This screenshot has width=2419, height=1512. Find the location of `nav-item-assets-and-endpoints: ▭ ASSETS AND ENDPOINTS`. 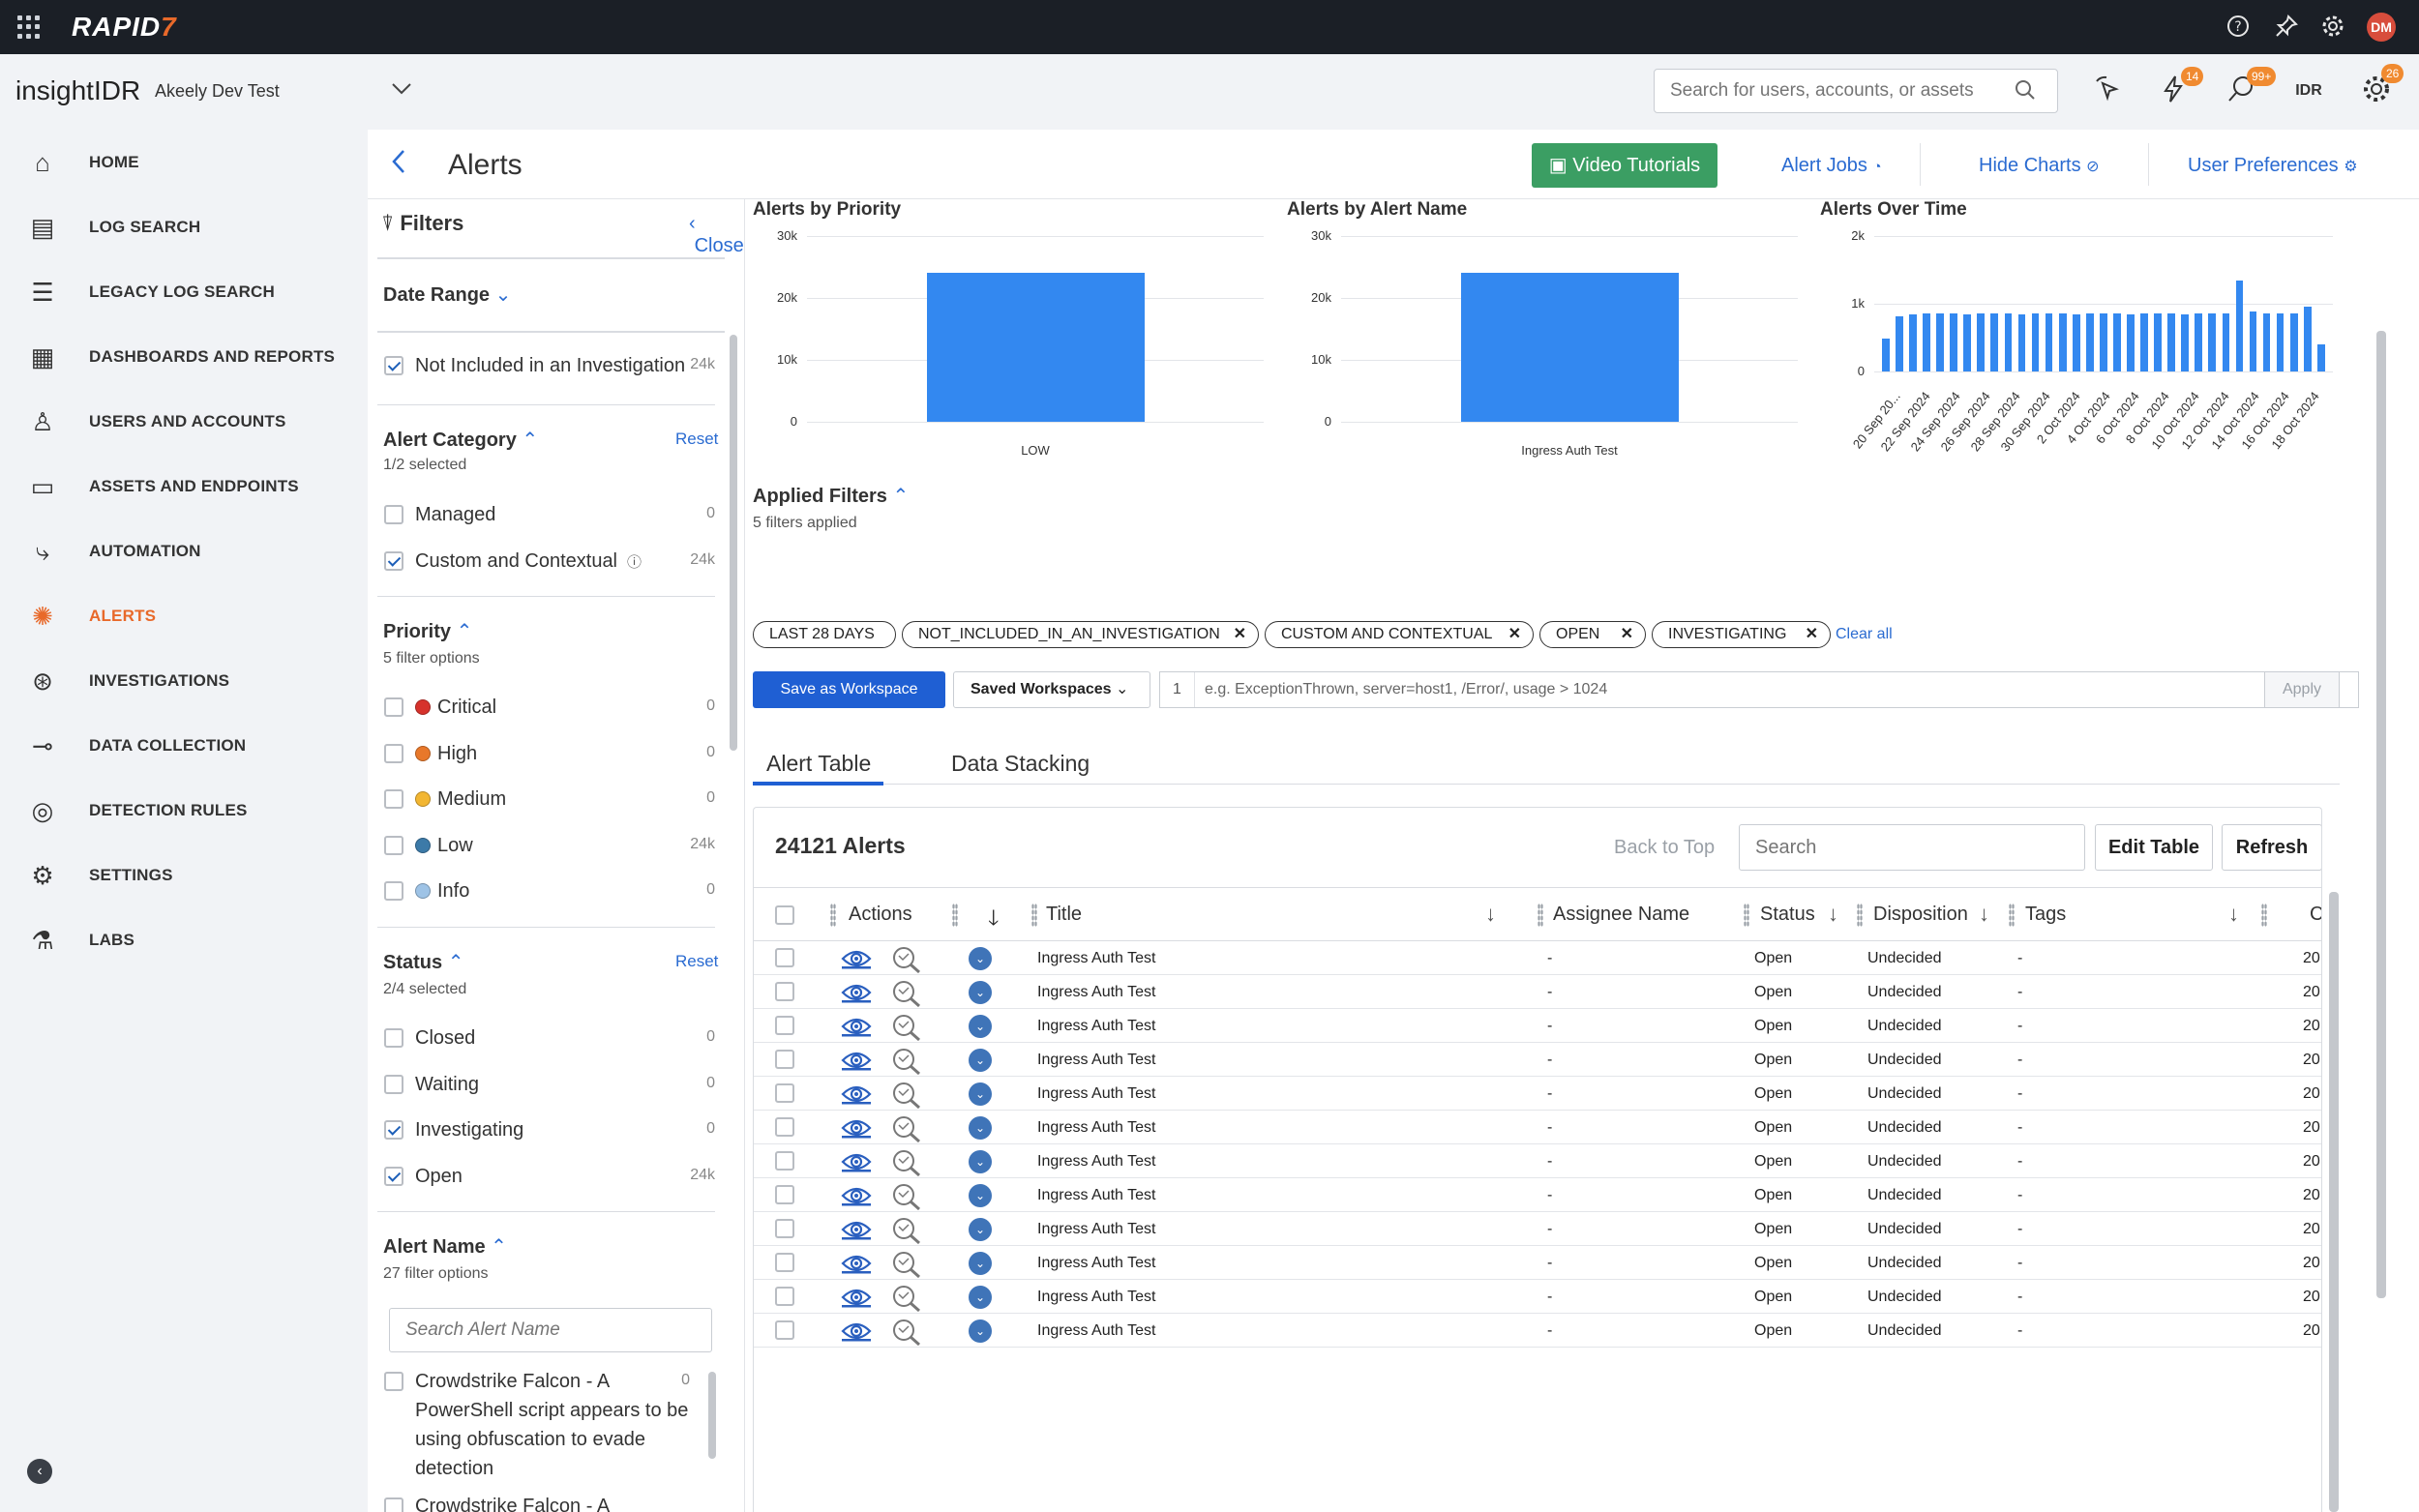

nav-item-assets-and-endpoints: ▭ ASSETS AND ENDPOINTS is located at coordinates (184, 487).